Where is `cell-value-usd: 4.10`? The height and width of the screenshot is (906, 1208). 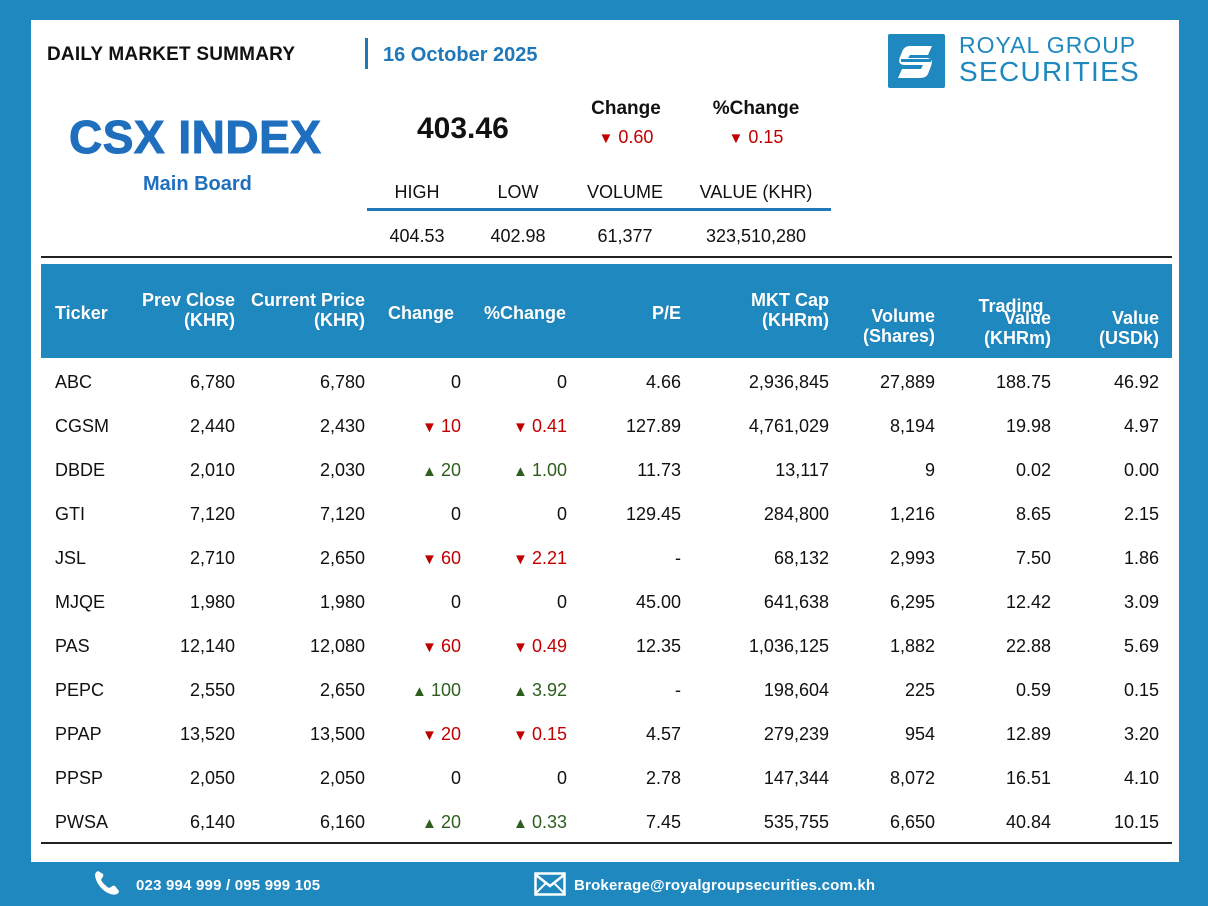 cell-value-usd: 4.10 is located at coordinates (1141, 778).